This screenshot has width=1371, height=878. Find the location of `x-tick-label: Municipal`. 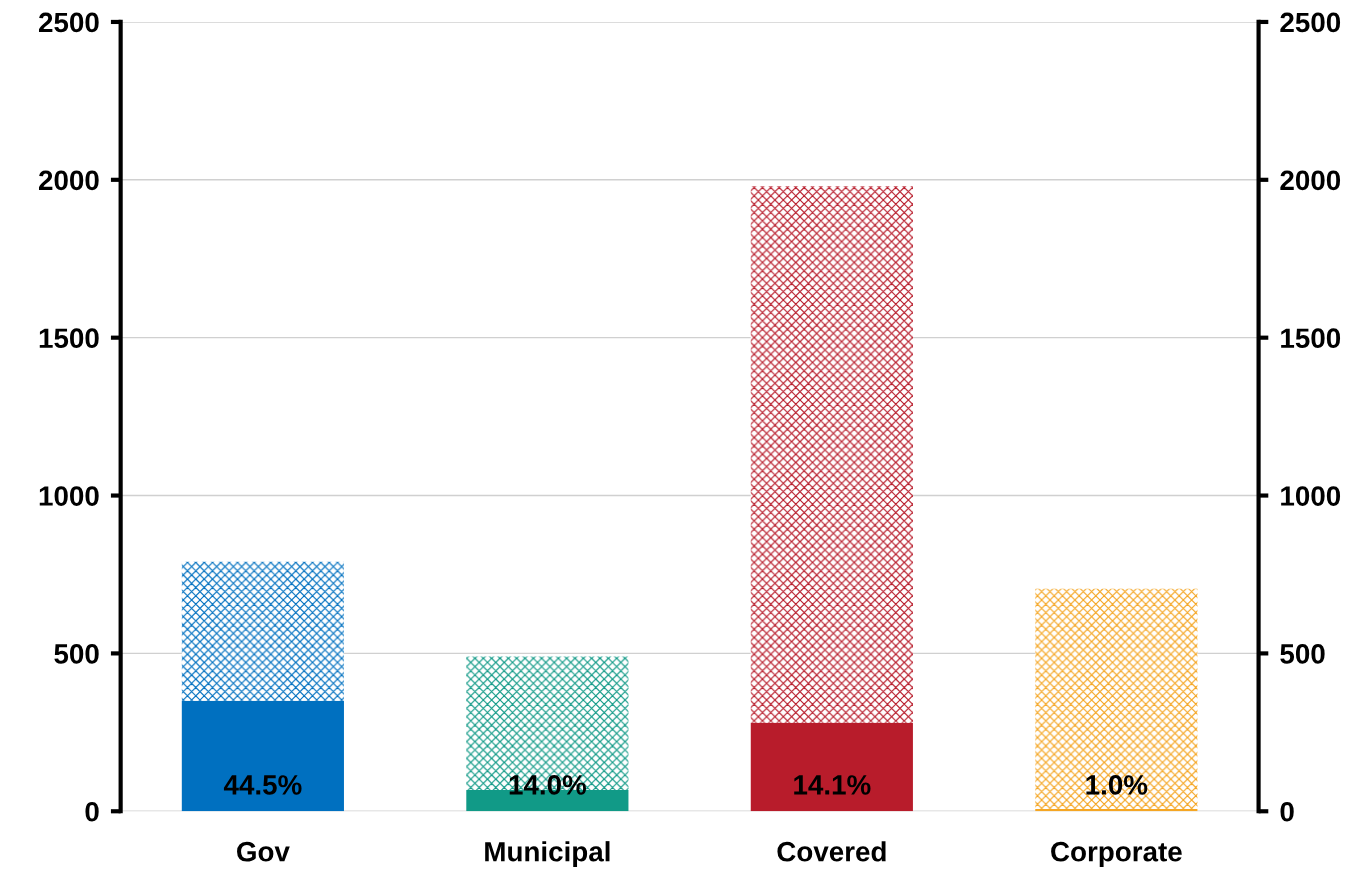

x-tick-label: Municipal is located at coordinates (547, 854).